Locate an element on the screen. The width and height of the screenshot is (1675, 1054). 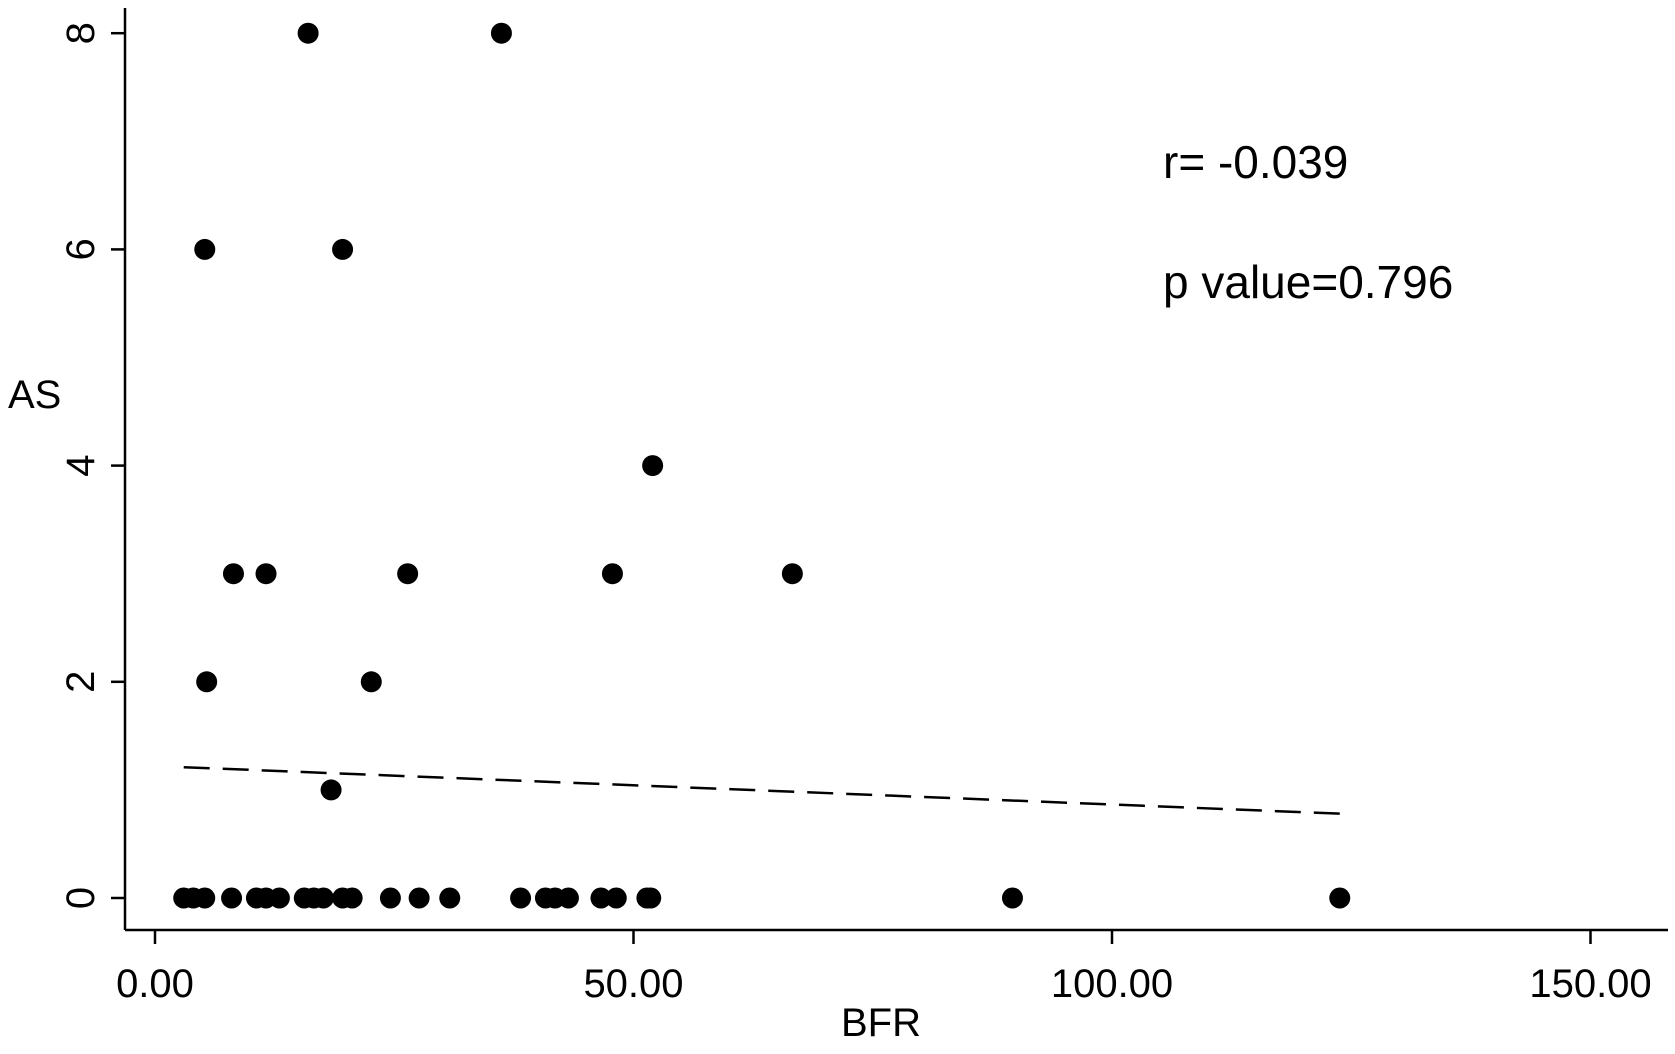
y-tick-label: 2 is located at coordinates (81, 682).